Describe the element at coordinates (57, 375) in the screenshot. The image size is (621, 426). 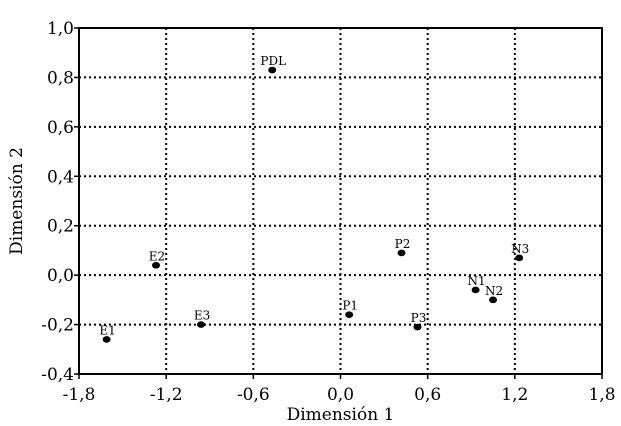
I see `y-tick-label: -0,4` at that location.